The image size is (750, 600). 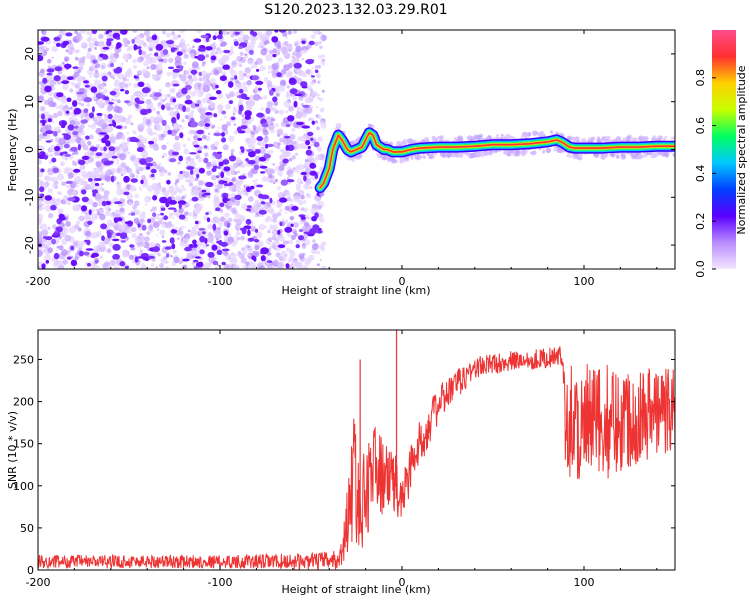 What do you see at coordinates (700, 78) in the screenshot?
I see `colorbar-tick-label: 0.8` at bounding box center [700, 78].